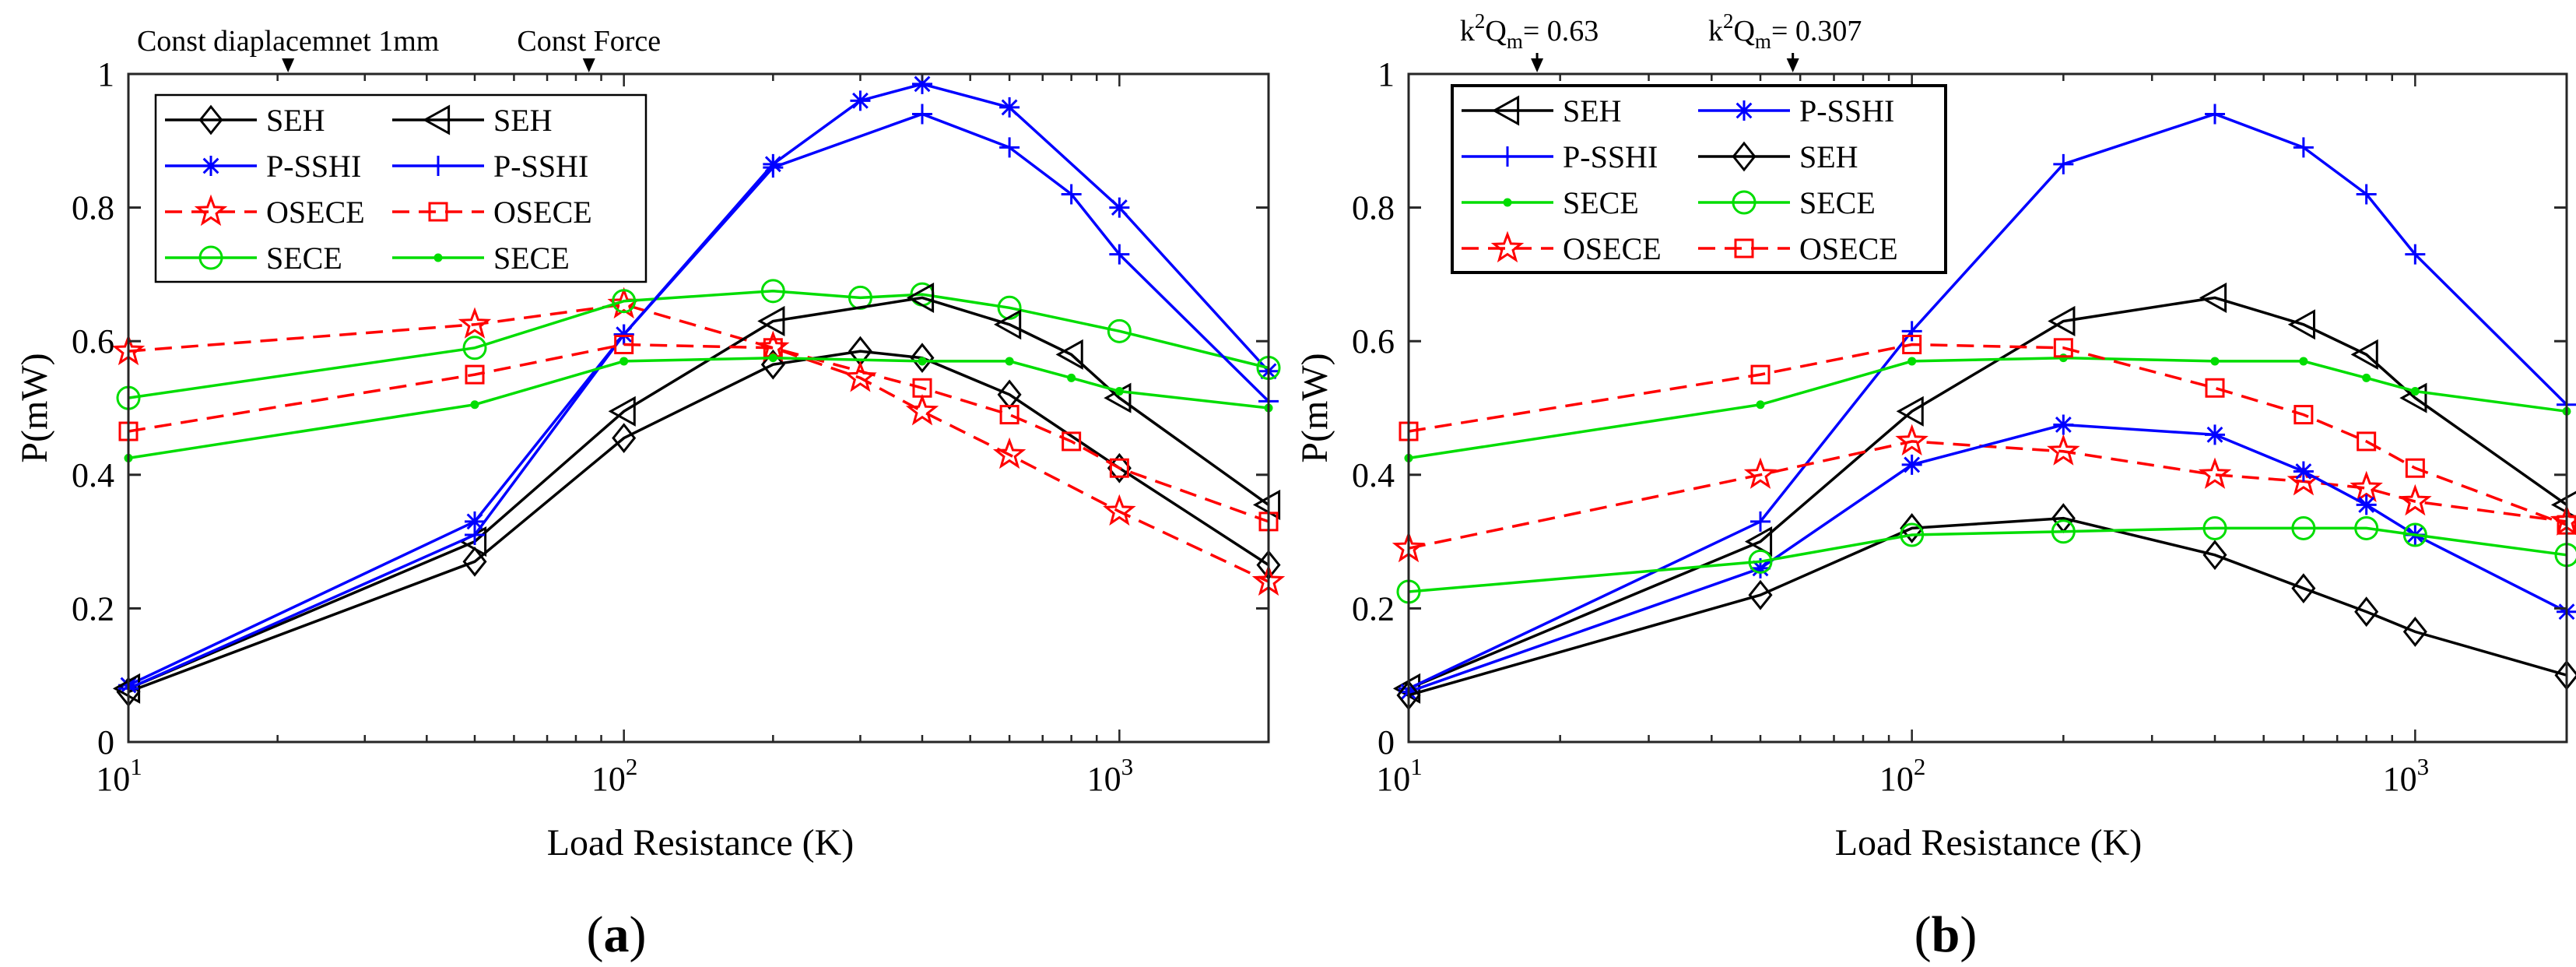 The width and height of the screenshot is (2576, 967). I want to click on annotation-arrow-head, so click(1538, 65).